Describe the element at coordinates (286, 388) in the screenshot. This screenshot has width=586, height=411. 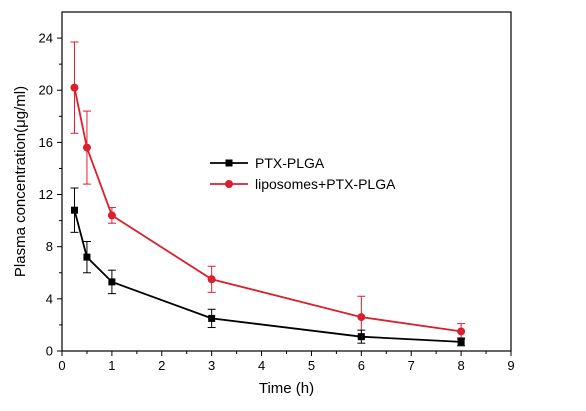
I see `x-axis-label: Time (h)` at that location.